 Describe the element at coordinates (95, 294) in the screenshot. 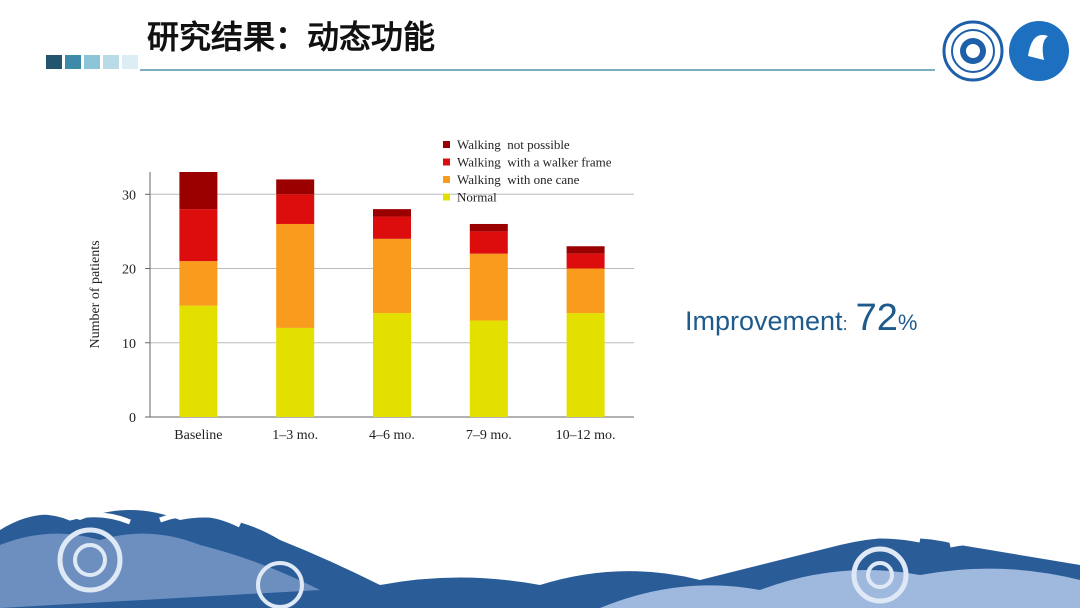

I see `y-axis-label: Number of patients` at that location.